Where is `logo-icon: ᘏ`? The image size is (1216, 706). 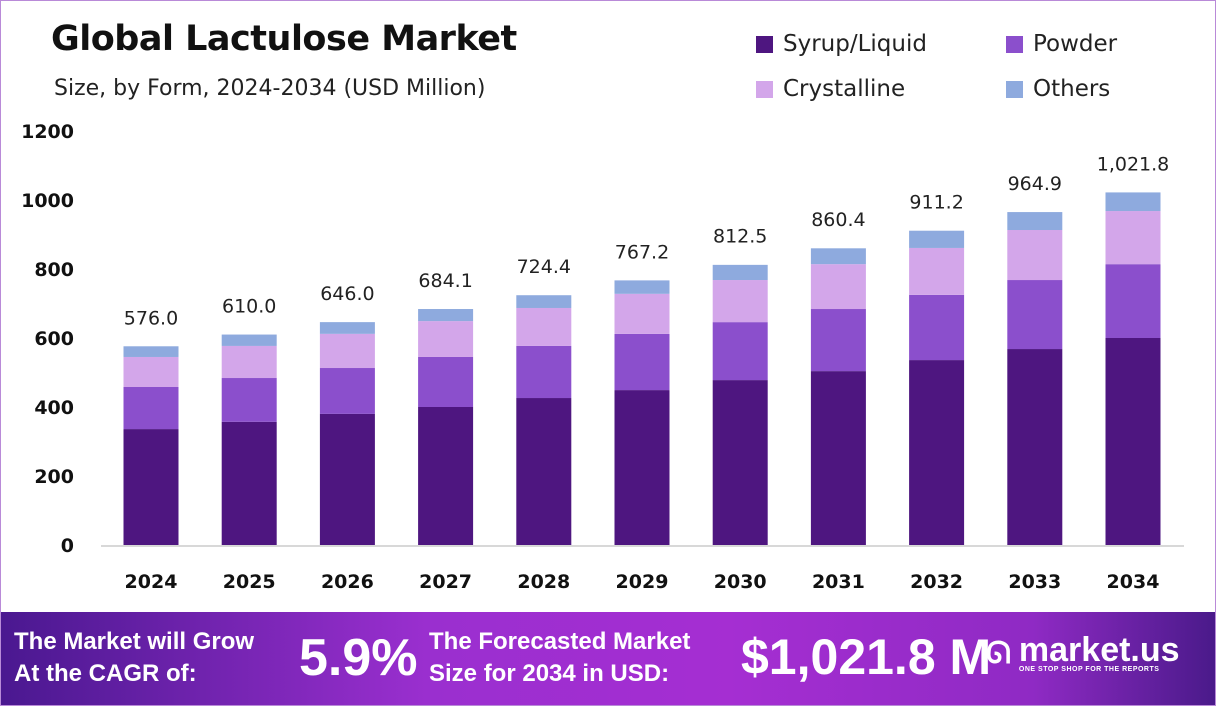
logo-icon: ᘏ is located at coordinates (998, 653).